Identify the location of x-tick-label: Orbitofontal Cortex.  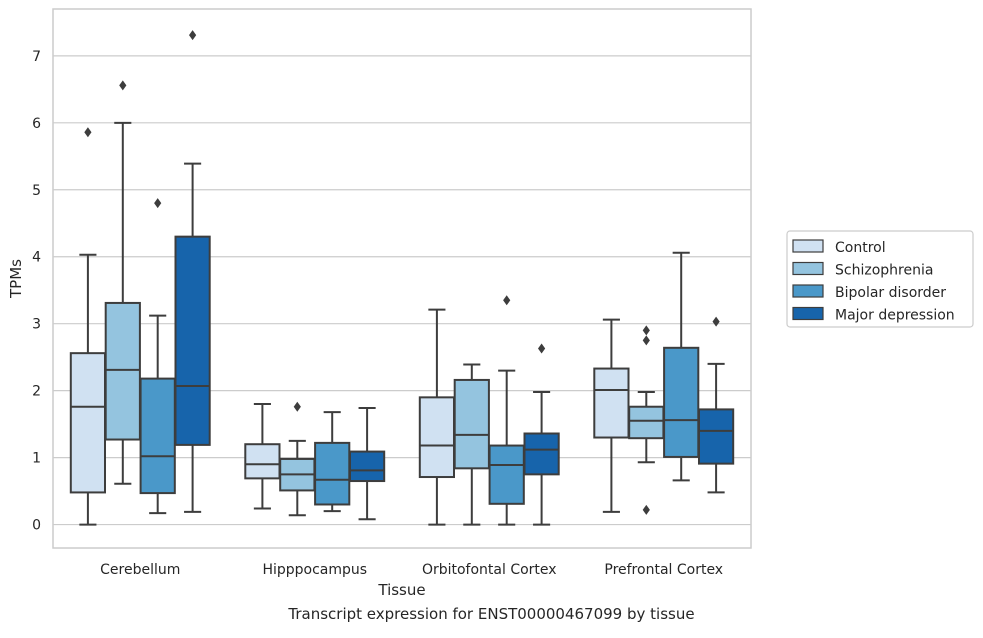
(489, 570).